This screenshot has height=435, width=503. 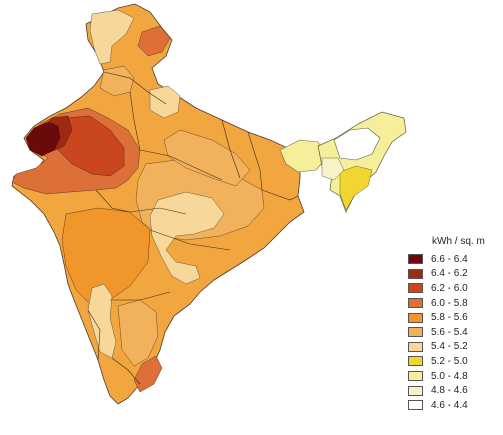 What do you see at coordinates (449, 259) in the screenshot?
I see `legend-label: 6.6 - 6.4` at bounding box center [449, 259].